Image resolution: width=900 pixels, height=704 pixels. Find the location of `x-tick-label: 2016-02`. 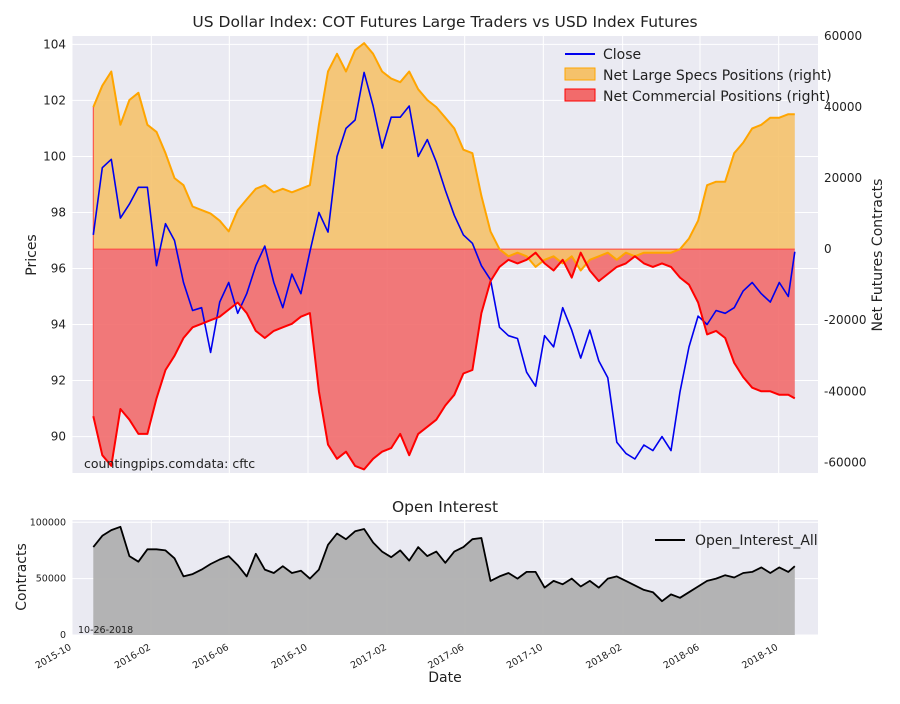

x-tick-label: 2016-02 is located at coordinates (133, 656).